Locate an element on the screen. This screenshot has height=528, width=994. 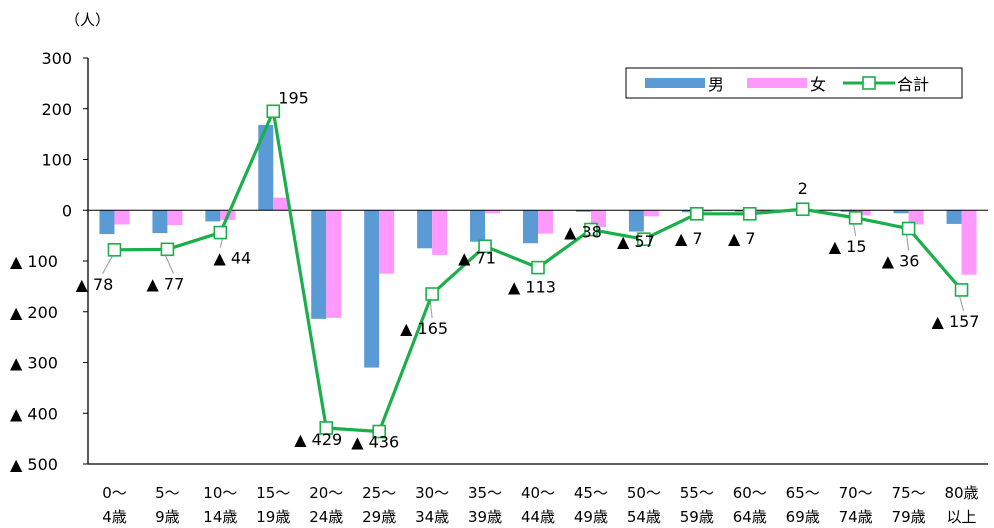
y-tick-label: ▲ 100 is located at coordinates (34, 261).